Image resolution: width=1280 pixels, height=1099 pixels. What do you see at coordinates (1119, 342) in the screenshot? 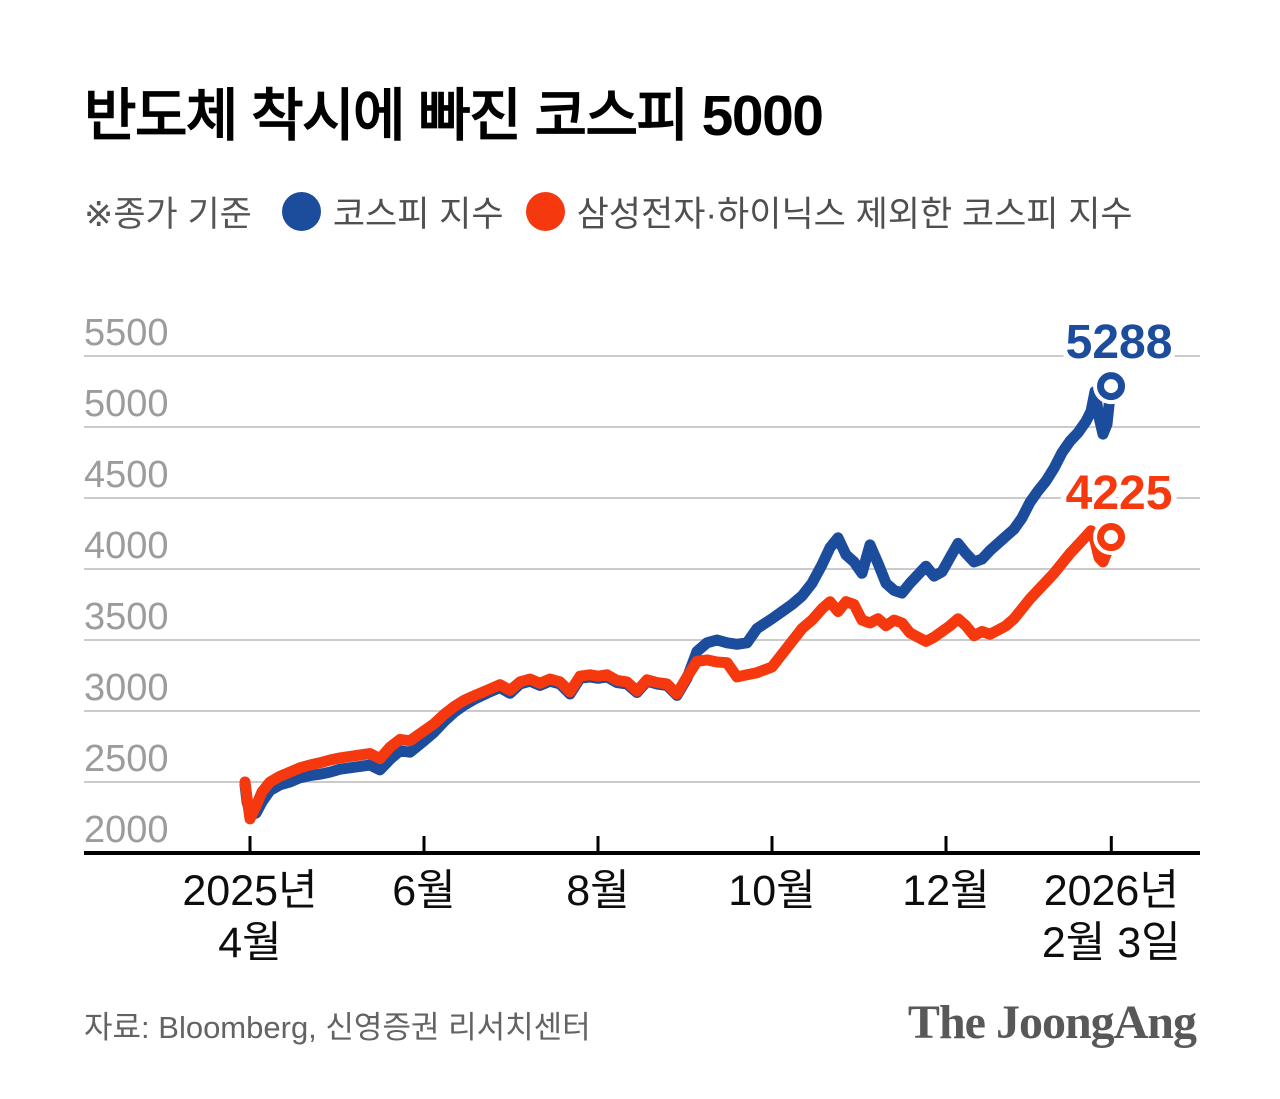
I see `end-value-label: 5288` at bounding box center [1119, 342].